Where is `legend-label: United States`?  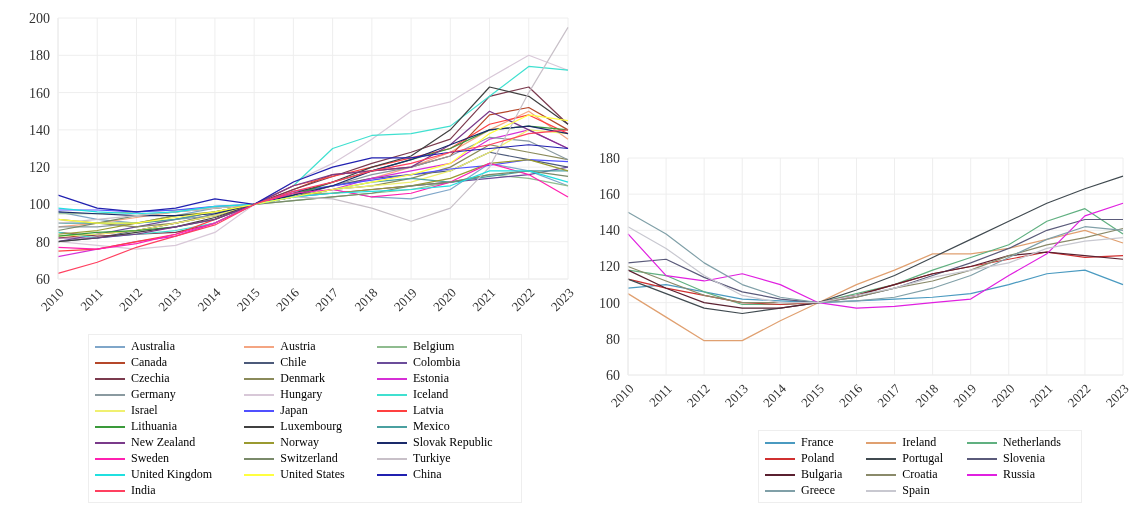 legend-label: United States is located at coordinates (312, 474).